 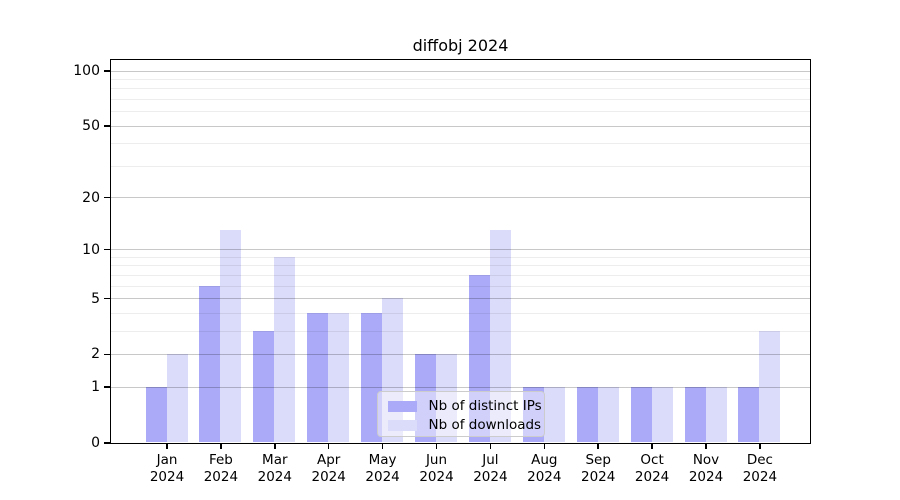 I want to click on y-tick-label: 100, so click(x=86, y=71).